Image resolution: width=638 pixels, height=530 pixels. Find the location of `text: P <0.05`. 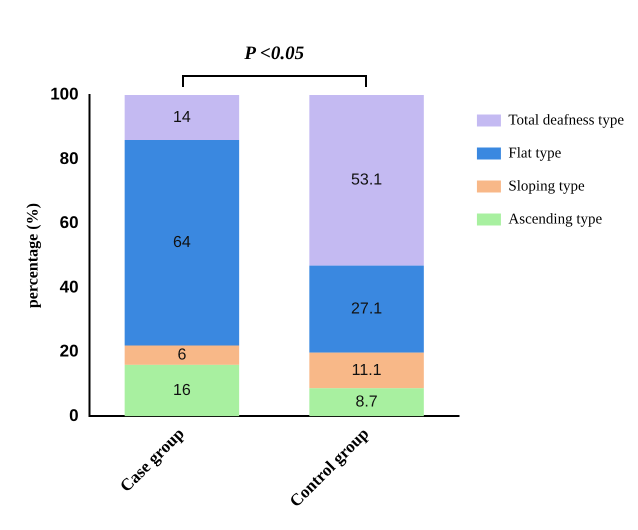

text: P <0.05 is located at coordinates (274, 54).